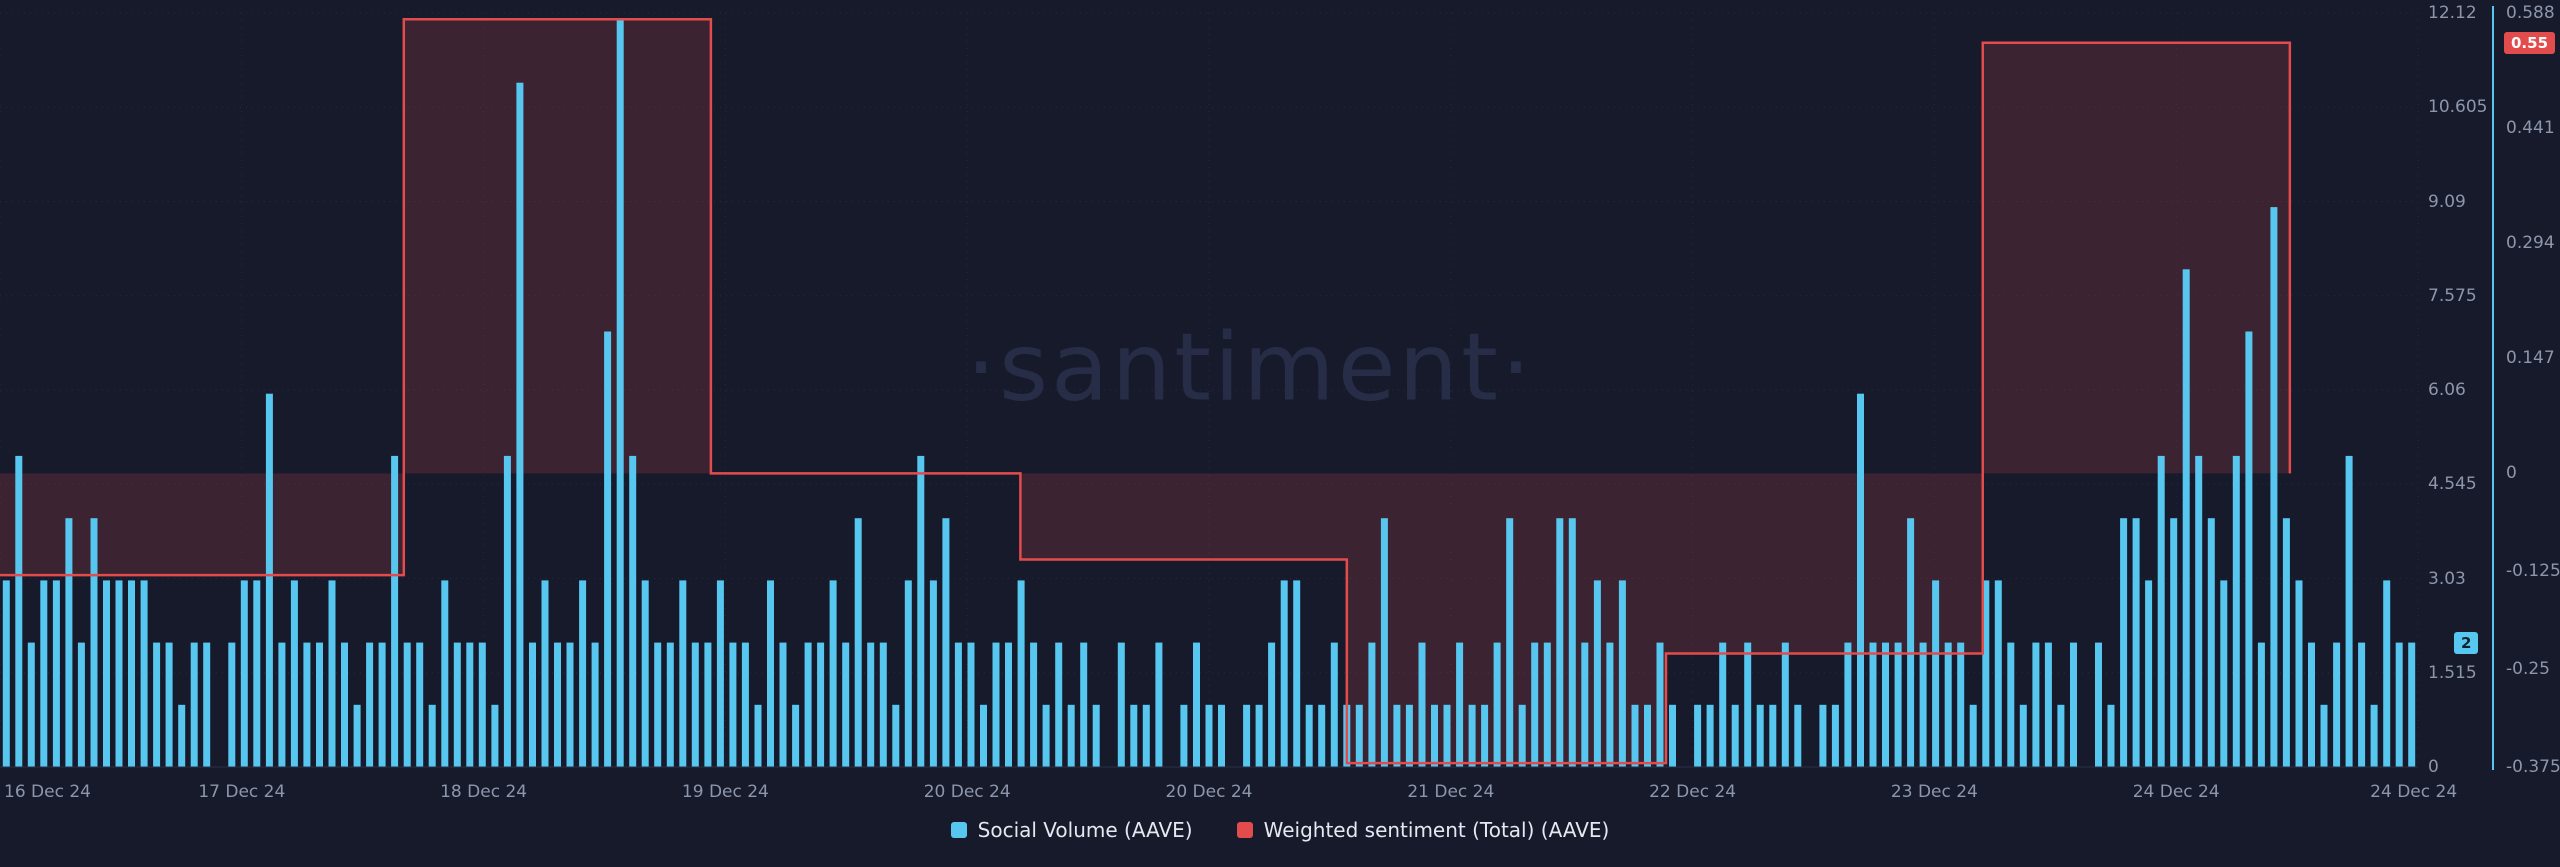  I want to click on sentiment-tick-label: -0.25, so click(2528, 669).